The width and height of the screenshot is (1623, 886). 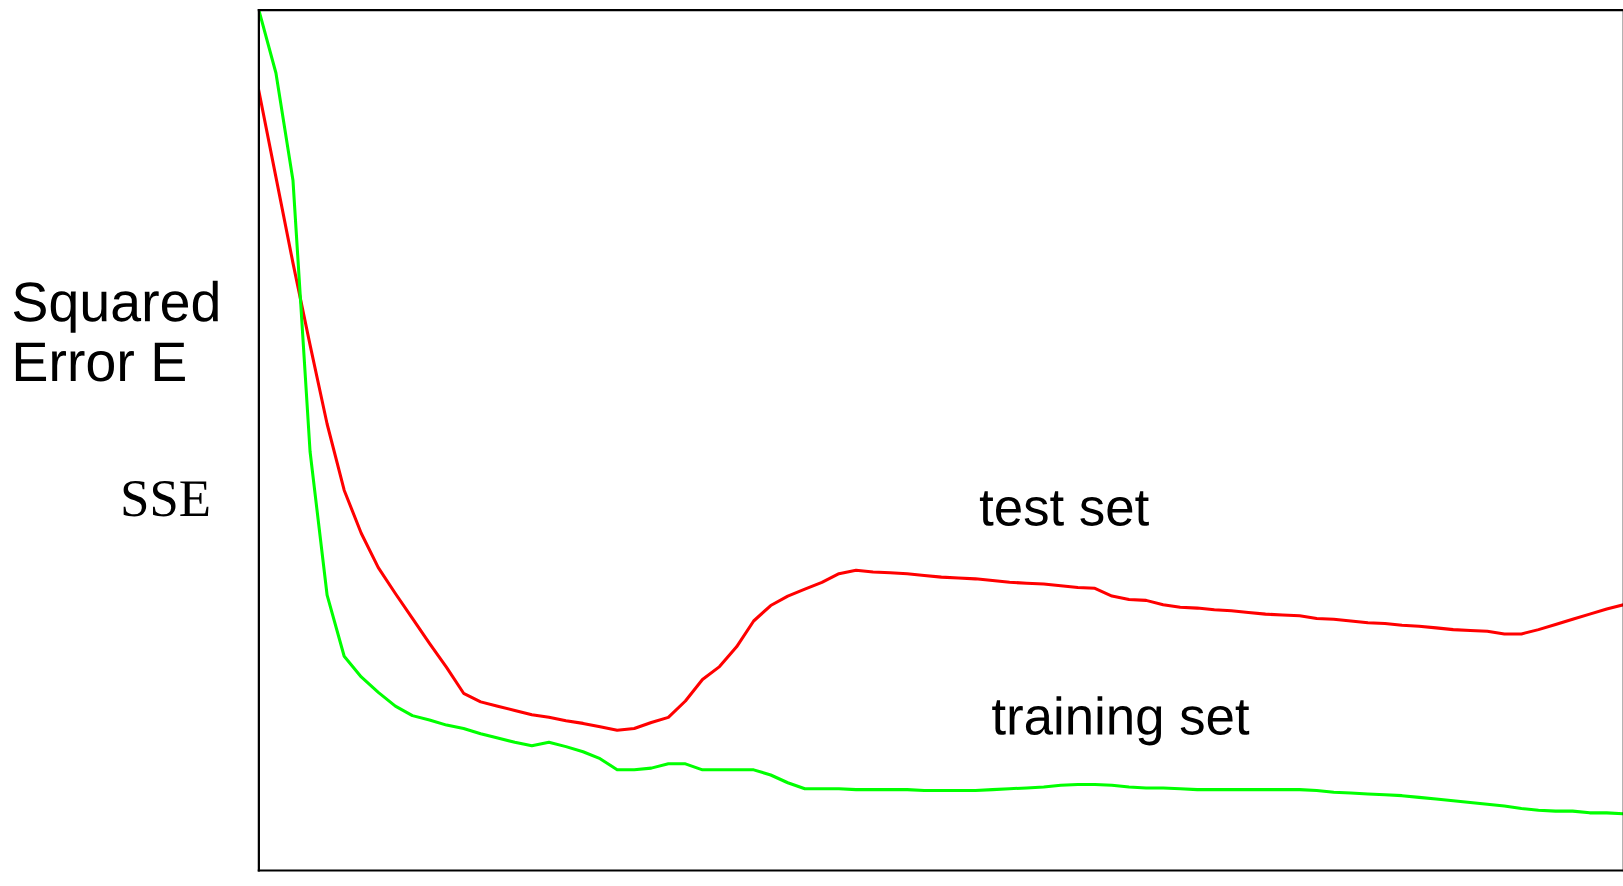 I want to click on y-axis-title: Squared Error E, so click(x=115, y=331).